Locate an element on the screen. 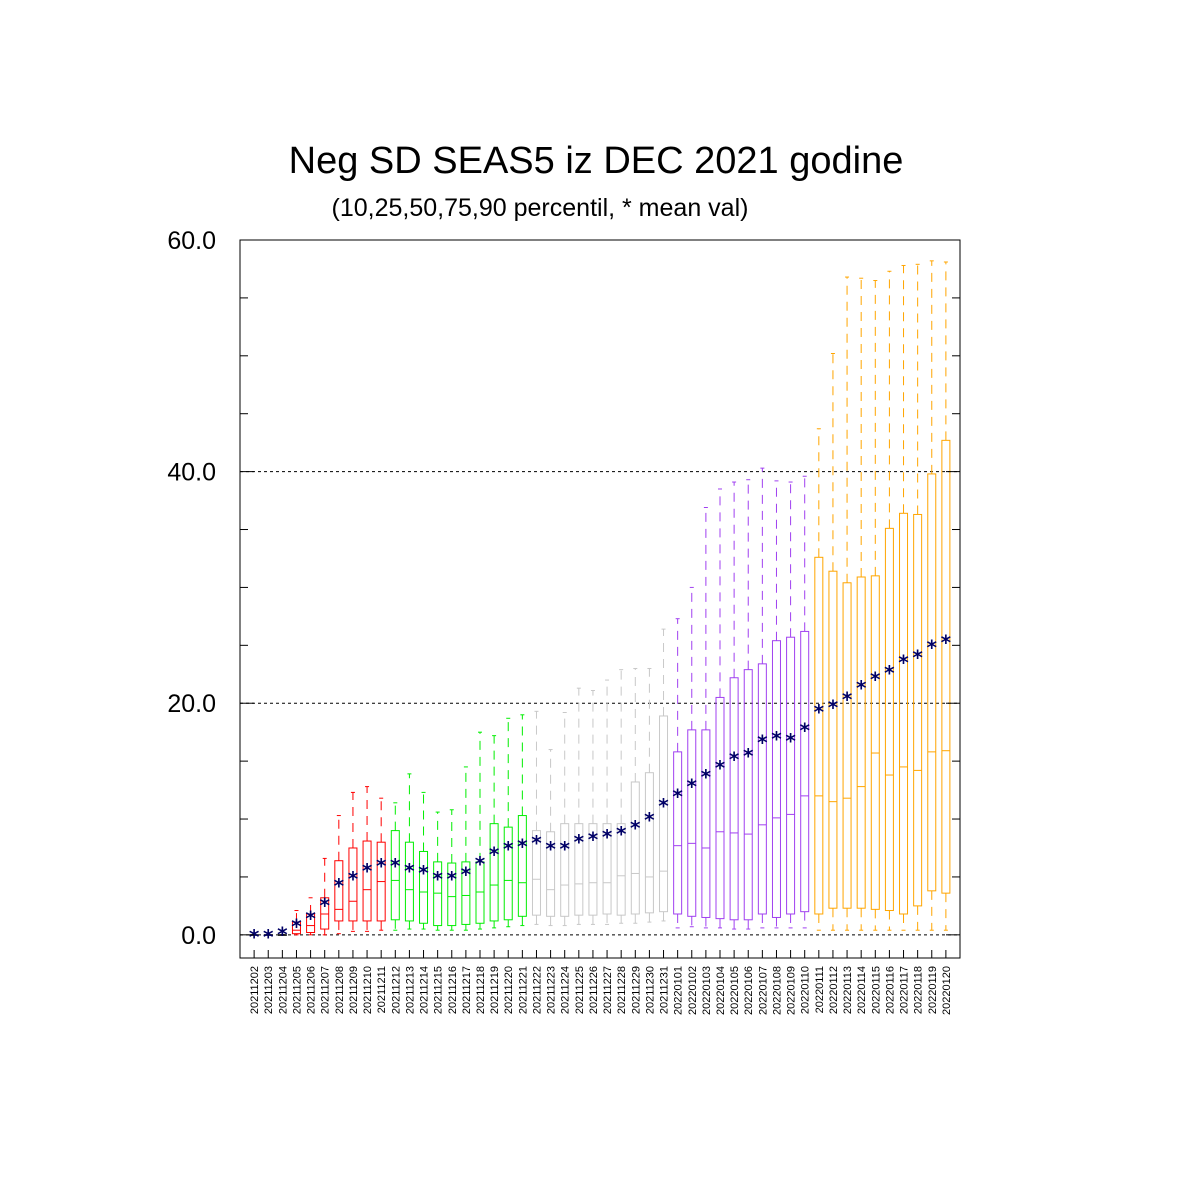  x-tick-label: 20220117 is located at coordinates (905, 990).